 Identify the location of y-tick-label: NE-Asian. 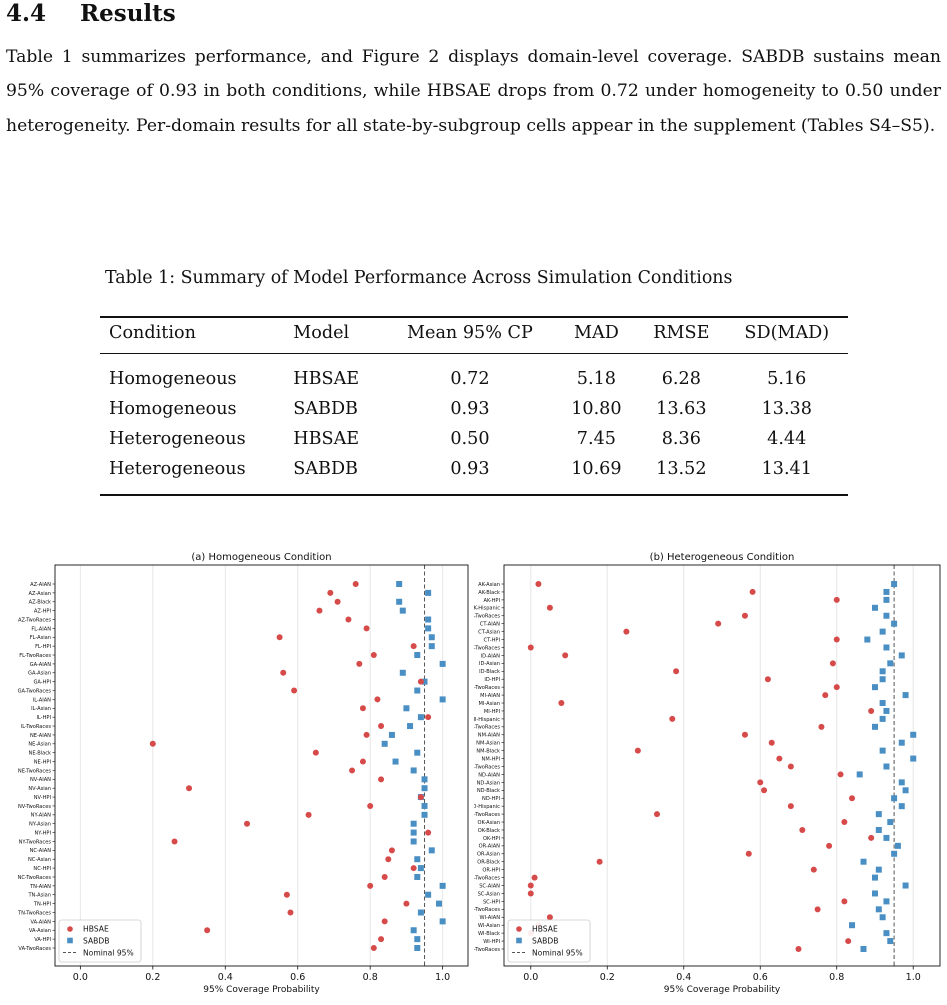
(39, 745).